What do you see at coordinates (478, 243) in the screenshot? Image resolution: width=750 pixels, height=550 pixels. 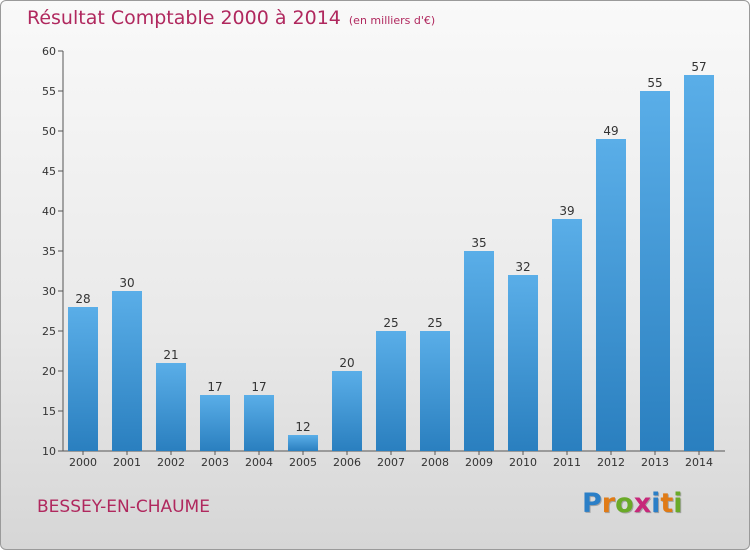 I see `data-label: 35` at bounding box center [478, 243].